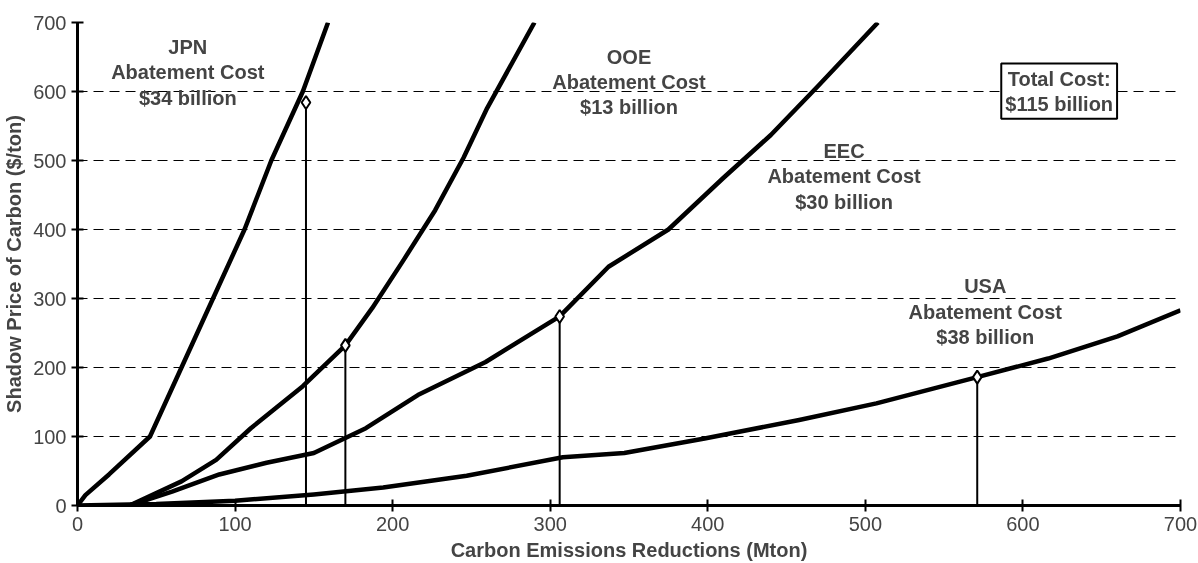 The height and width of the screenshot is (563, 1198). I want to click on y-tick-label: 100, so click(50, 436).